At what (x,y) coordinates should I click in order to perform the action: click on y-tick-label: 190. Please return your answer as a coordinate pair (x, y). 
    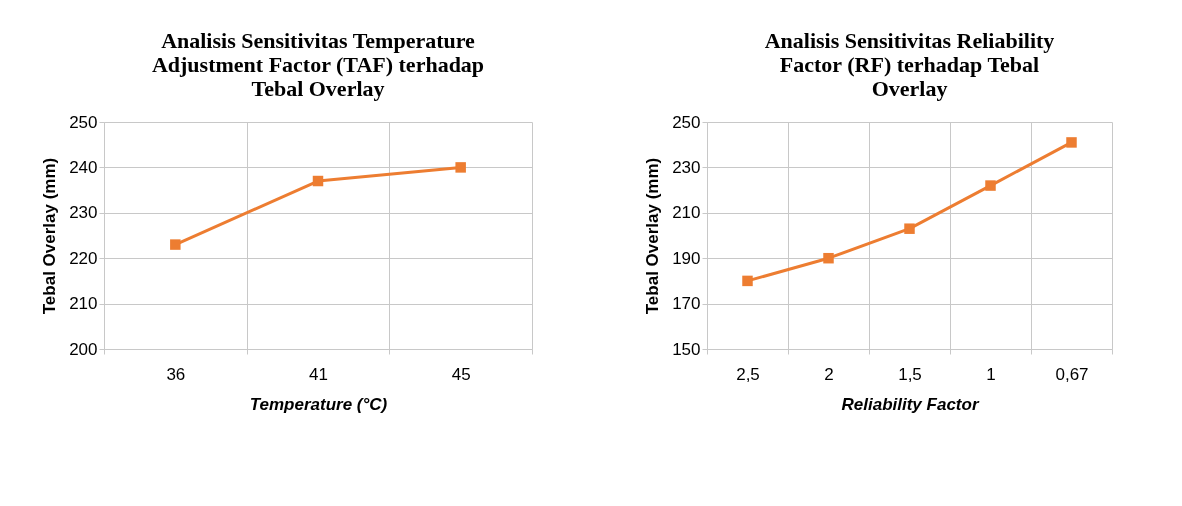
    Looking at the image, I should click on (686, 258).